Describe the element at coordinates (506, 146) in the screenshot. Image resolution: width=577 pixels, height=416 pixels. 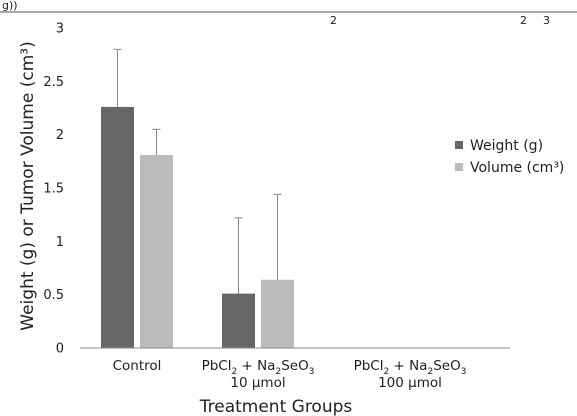
I see `legend-label: Weight (g)` at that location.